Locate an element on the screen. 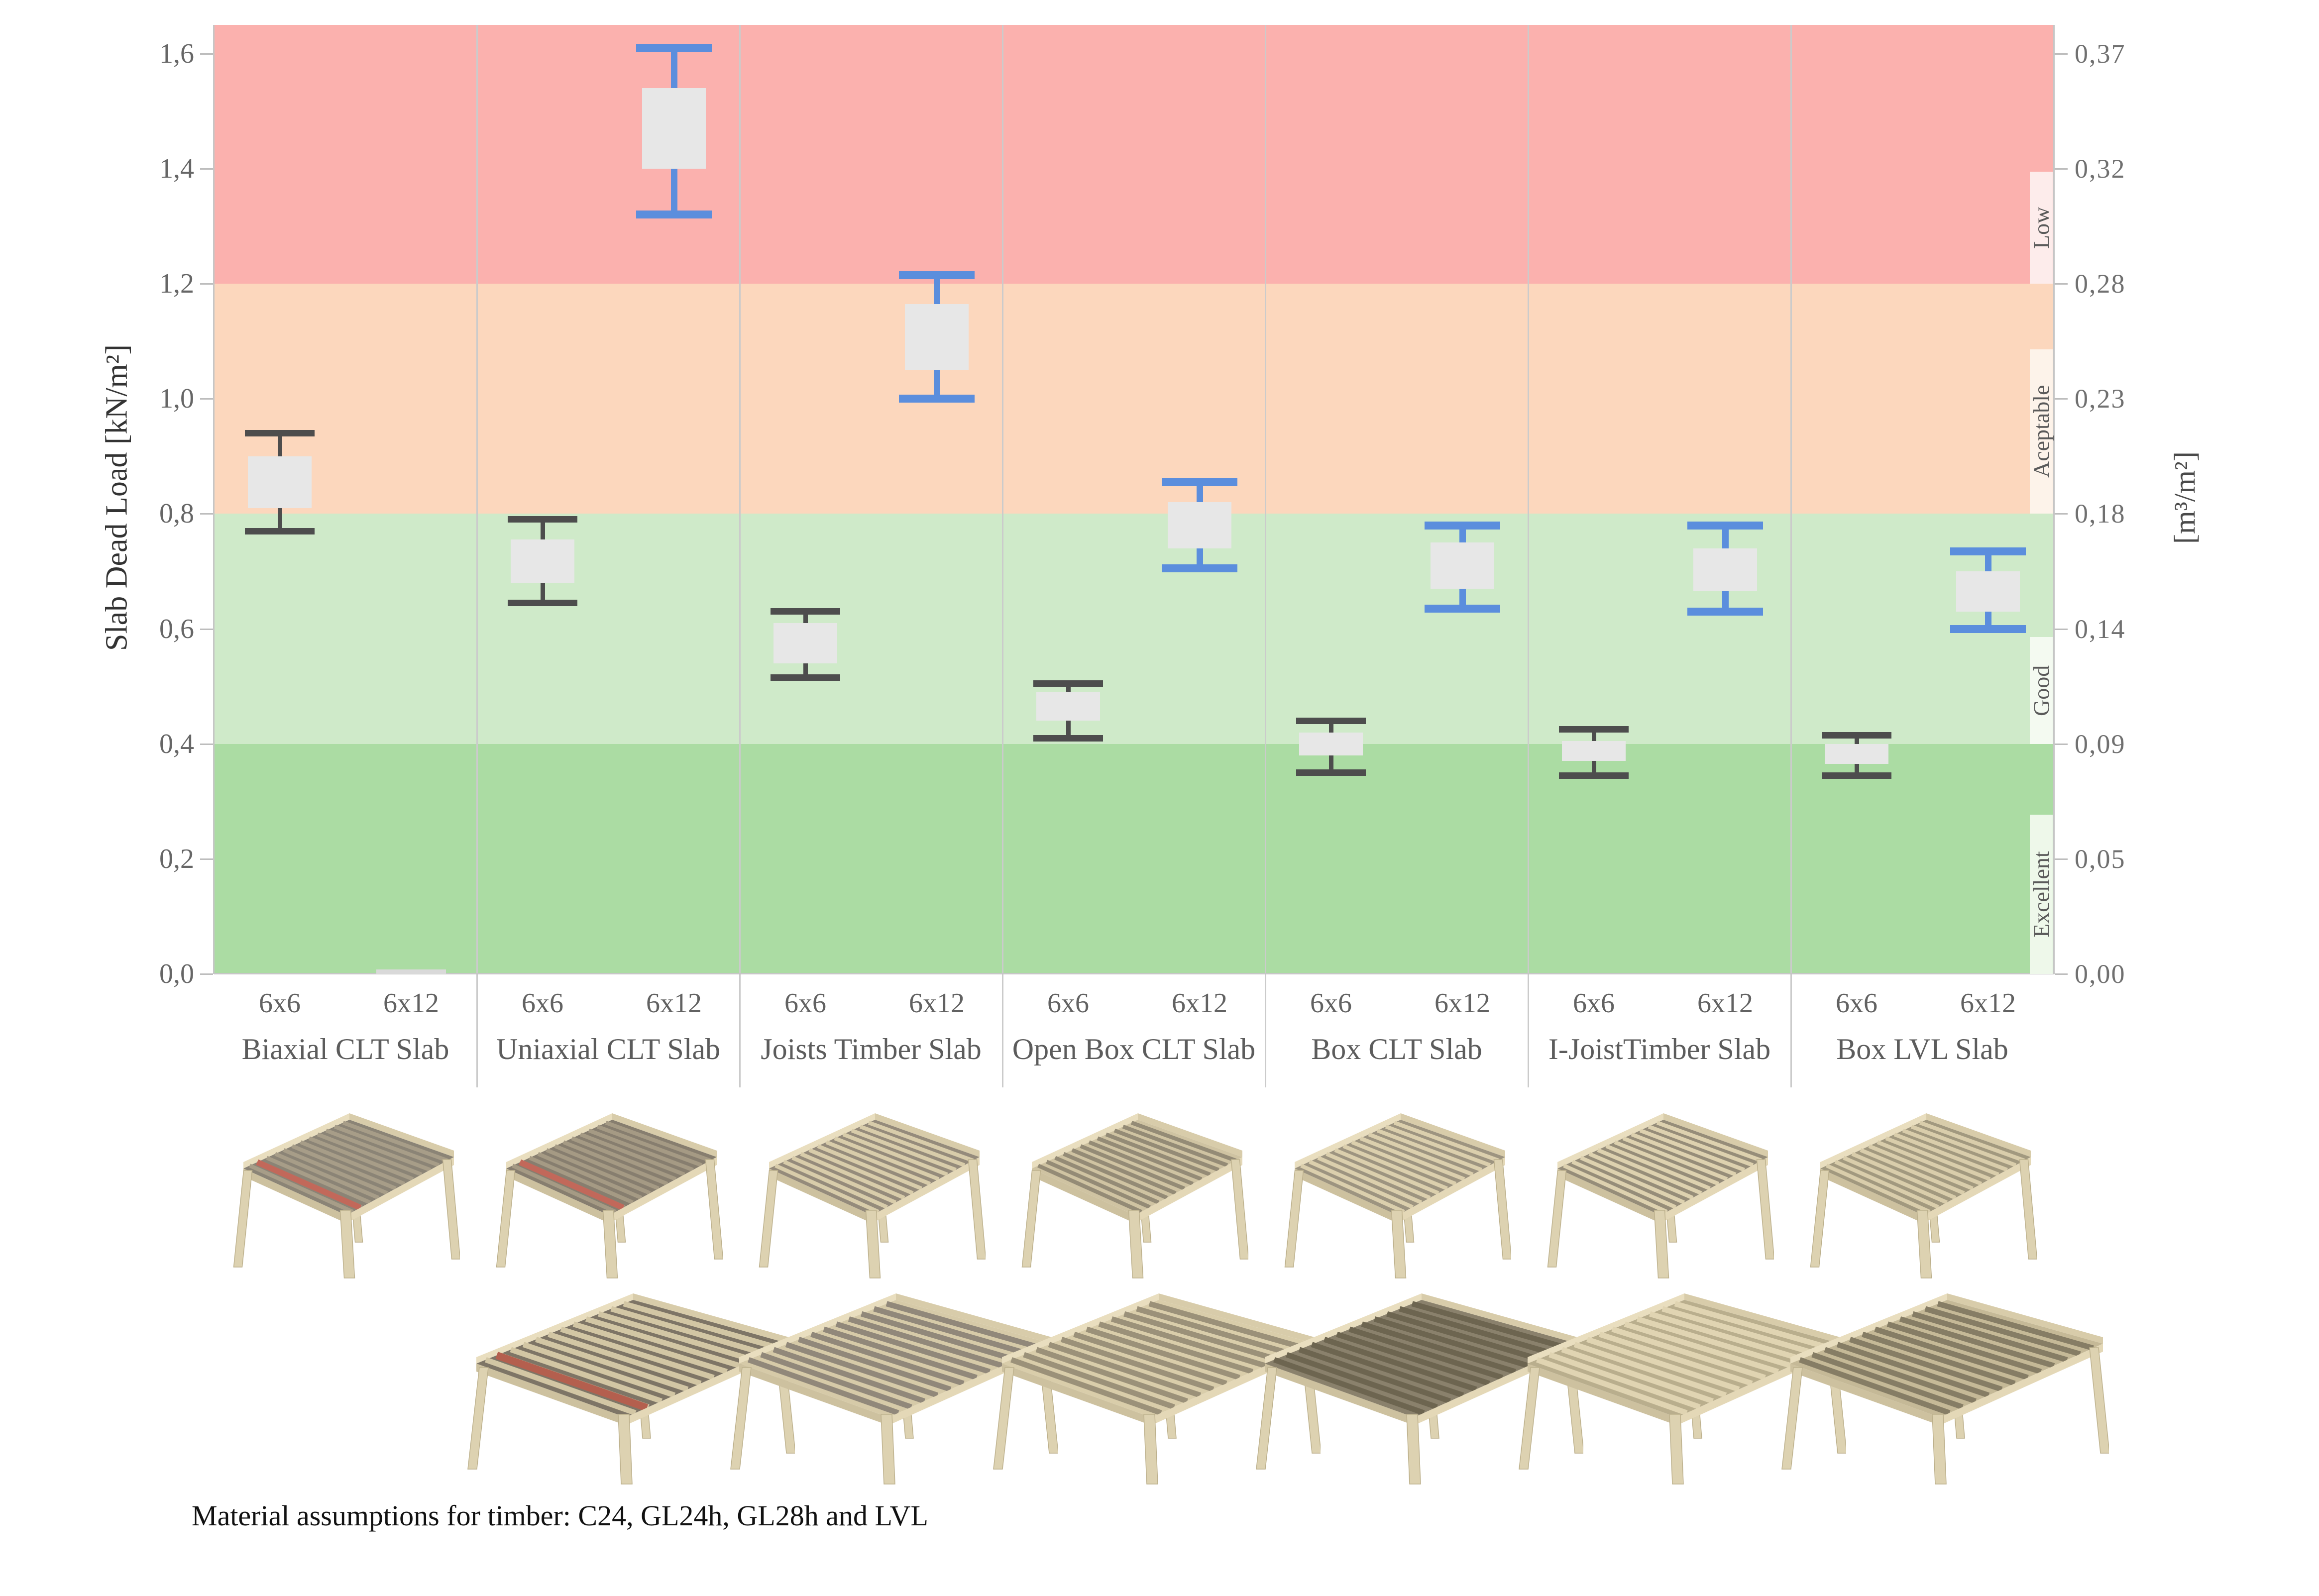 This screenshot has width=2319, height=1596. band-good is located at coordinates (1134, 629).